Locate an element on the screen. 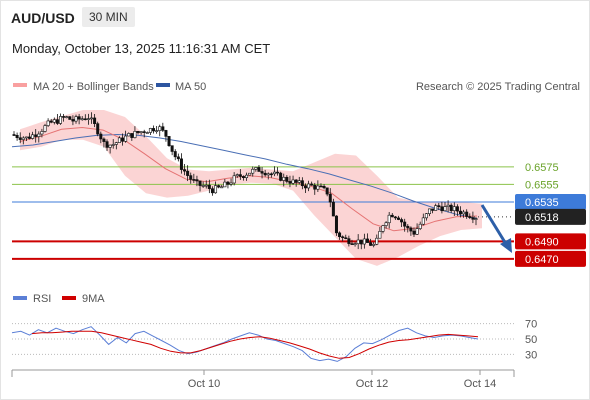 This screenshot has height=400, width=590. rsi-line is located at coordinates (245, 344).